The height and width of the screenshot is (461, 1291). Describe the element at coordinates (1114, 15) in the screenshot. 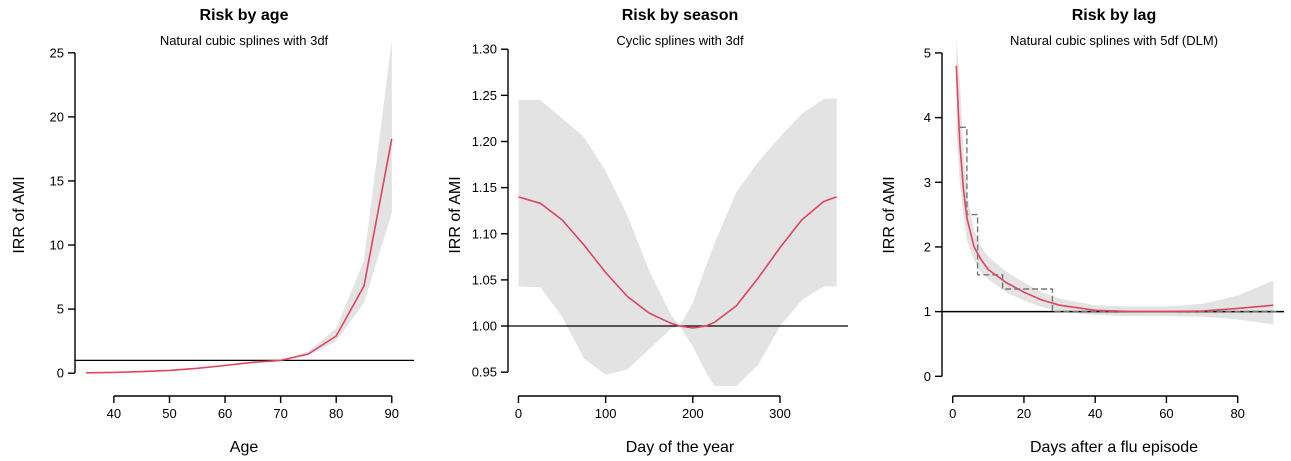

I see `title-lag: Risk by lag` at that location.